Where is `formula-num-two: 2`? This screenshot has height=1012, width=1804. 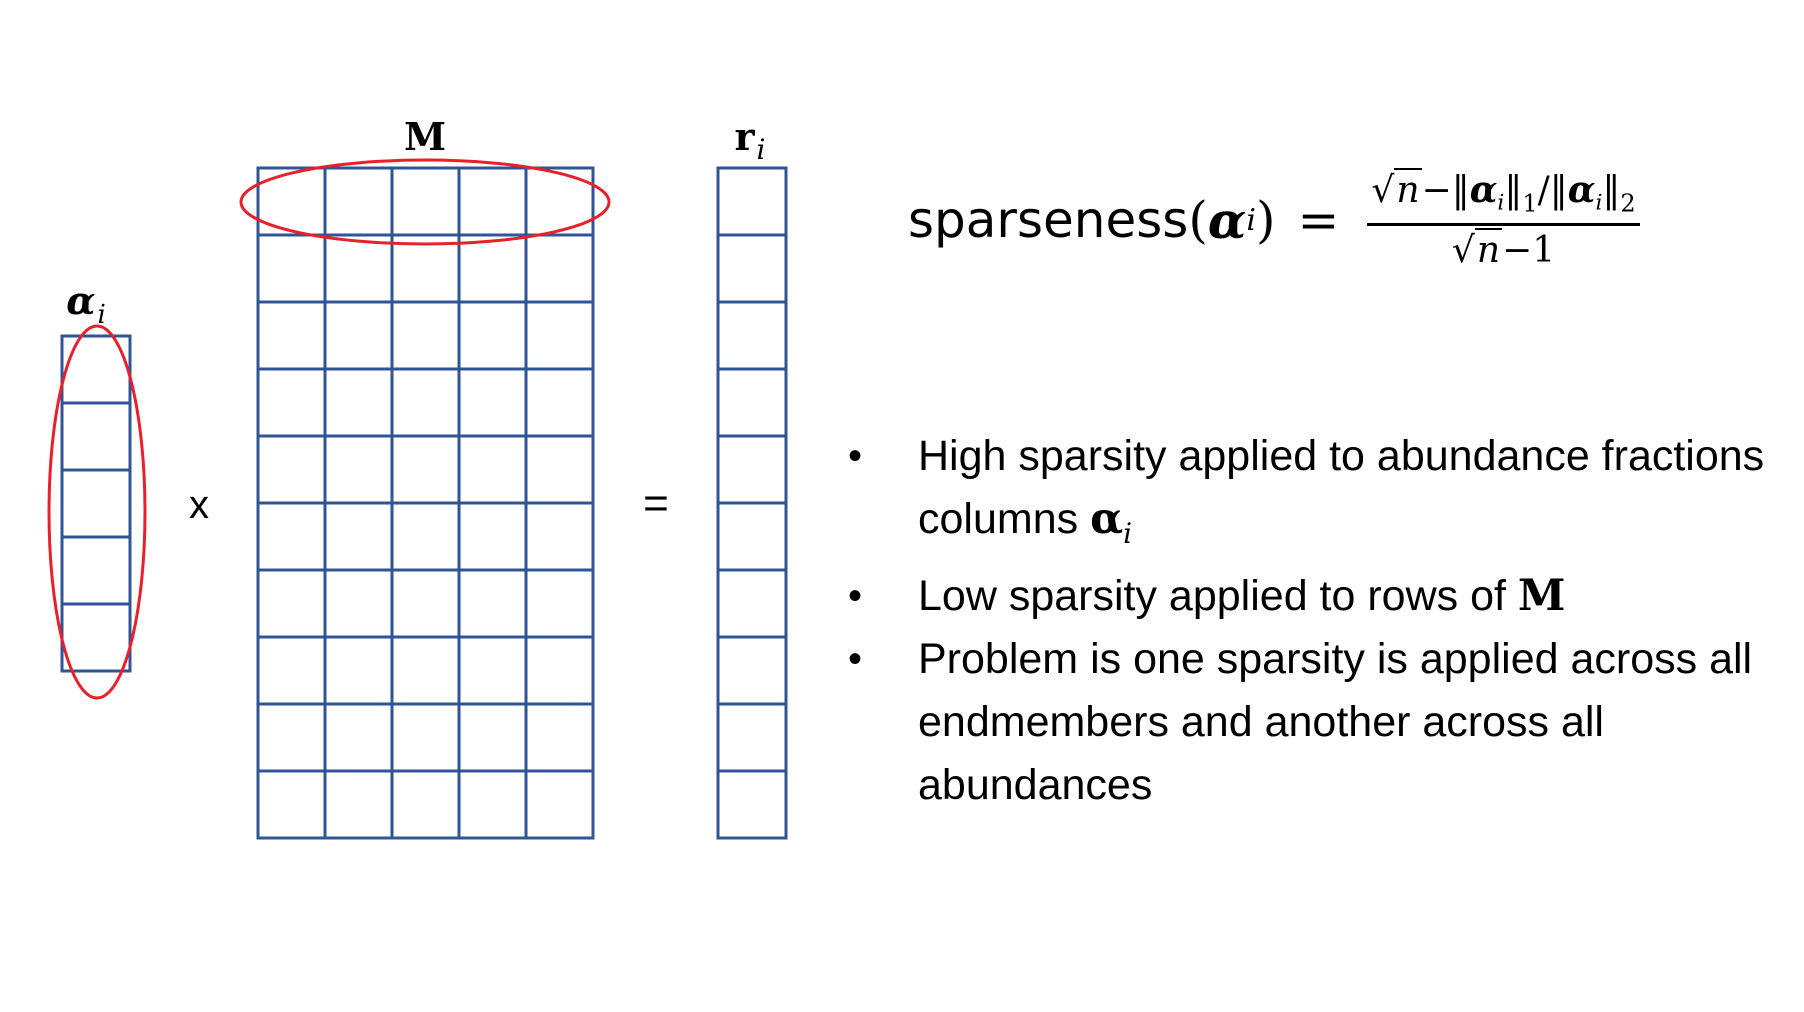 formula-num-two: 2 is located at coordinates (1628, 203).